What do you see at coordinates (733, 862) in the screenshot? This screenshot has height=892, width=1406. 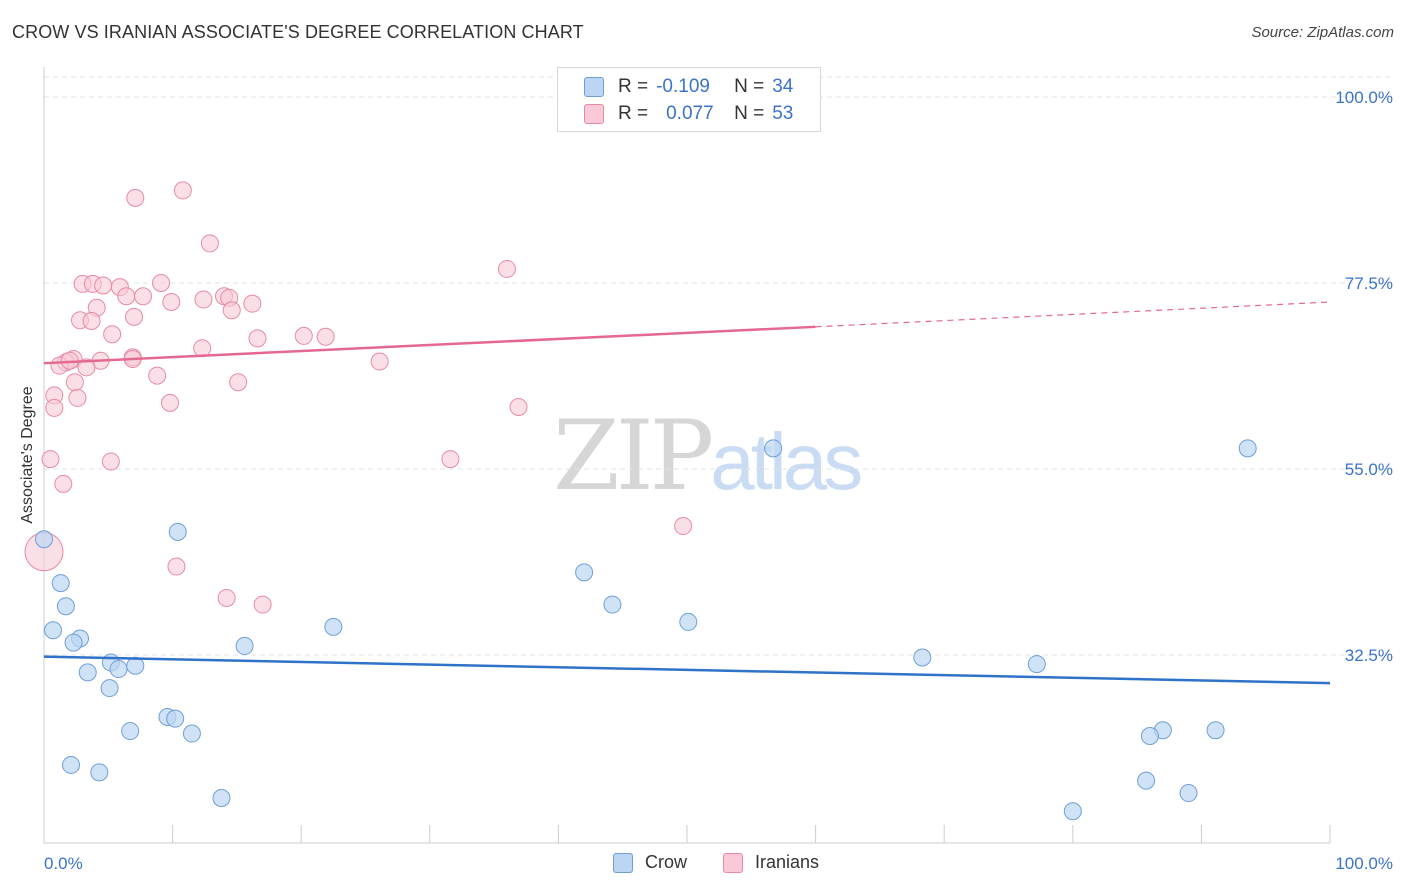 I see `iranians-legend-swatch` at bounding box center [733, 862].